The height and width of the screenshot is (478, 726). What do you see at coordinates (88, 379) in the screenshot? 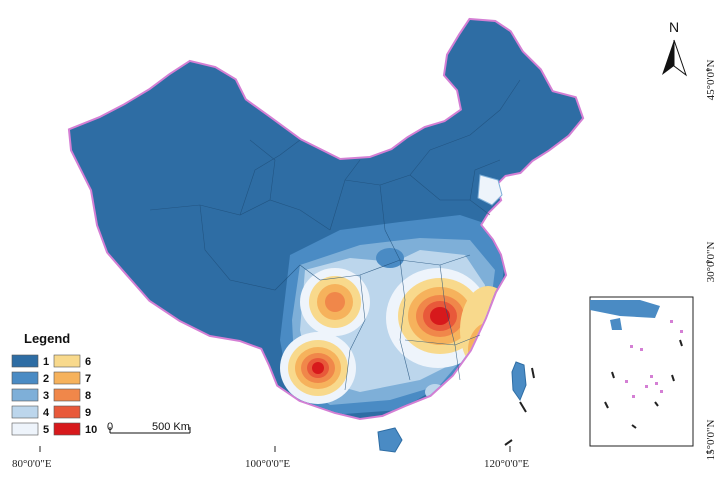
I see `legend-label-7: 7` at bounding box center [88, 379].